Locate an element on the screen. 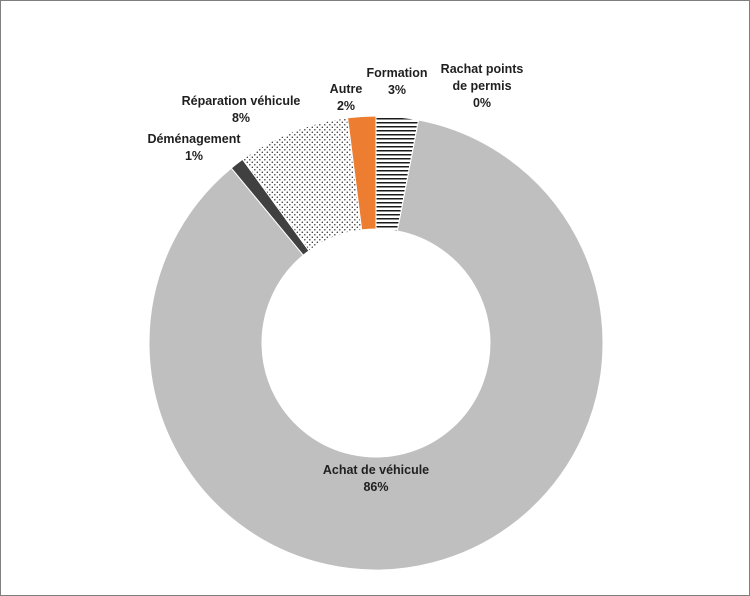  label-rachat-points-de-permis-pct: 0% is located at coordinates (482, 103).